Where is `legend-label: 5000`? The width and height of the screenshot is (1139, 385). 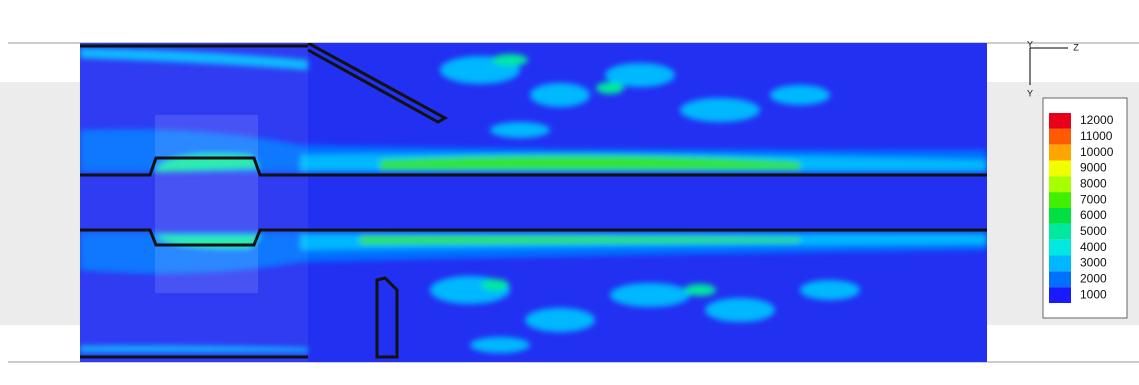
legend-label: 5000 is located at coordinates (1093, 231).